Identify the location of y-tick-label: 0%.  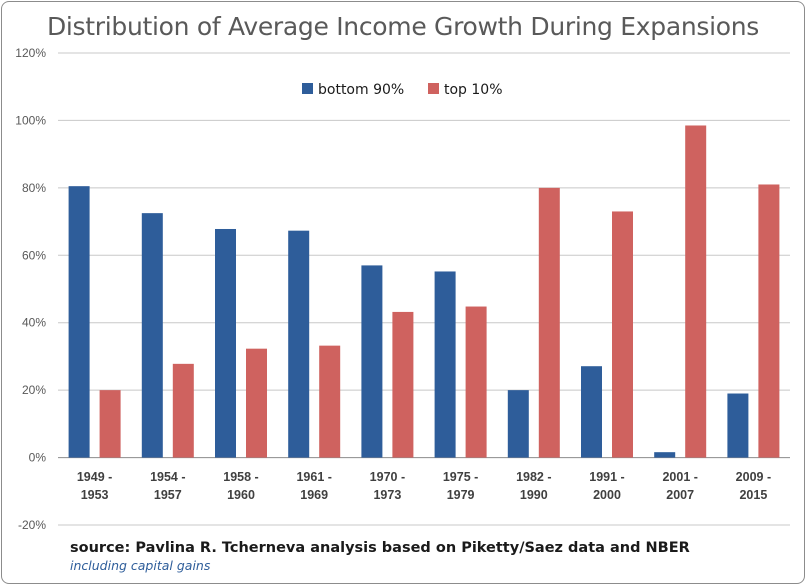
(38, 458).